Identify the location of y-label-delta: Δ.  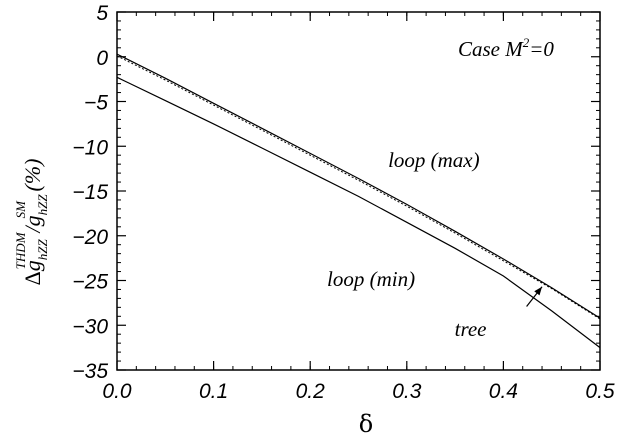
(32, 278).